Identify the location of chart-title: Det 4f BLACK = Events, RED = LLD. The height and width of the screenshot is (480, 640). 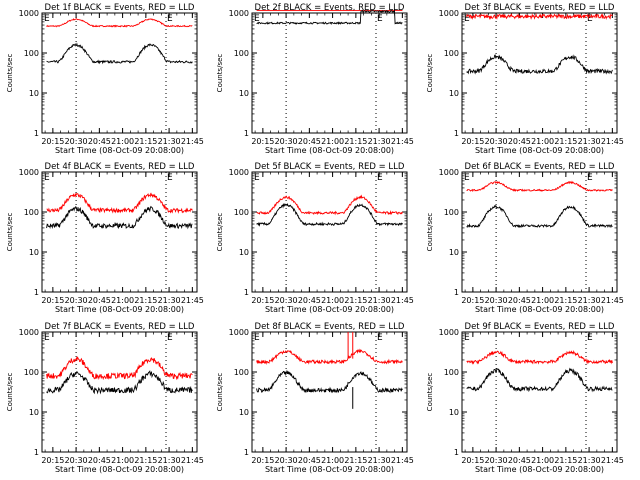
(120, 167).